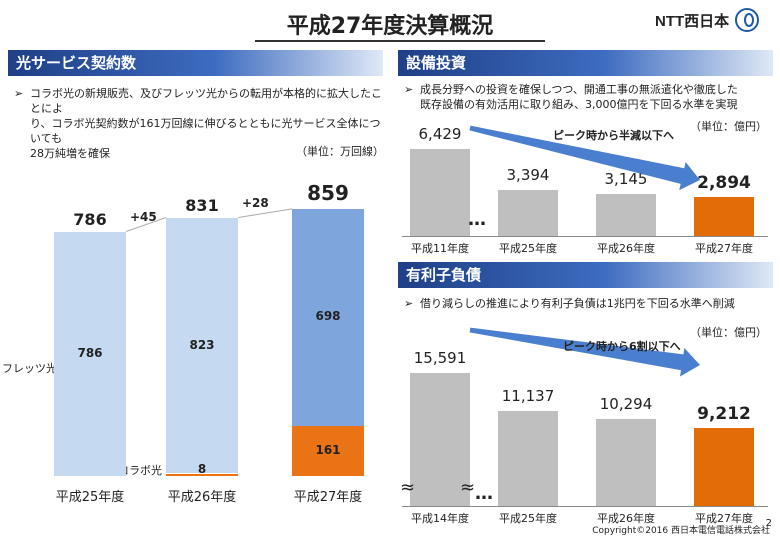 This screenshot has height=540, width=780. What do you see at coordinates (579, 89) in the screenshot?
I see `capex-bullet-line-1: 成長分野への投資を確保しつつ、開通工事の無派遣化や徹底した` at bounding box center [579, 89].